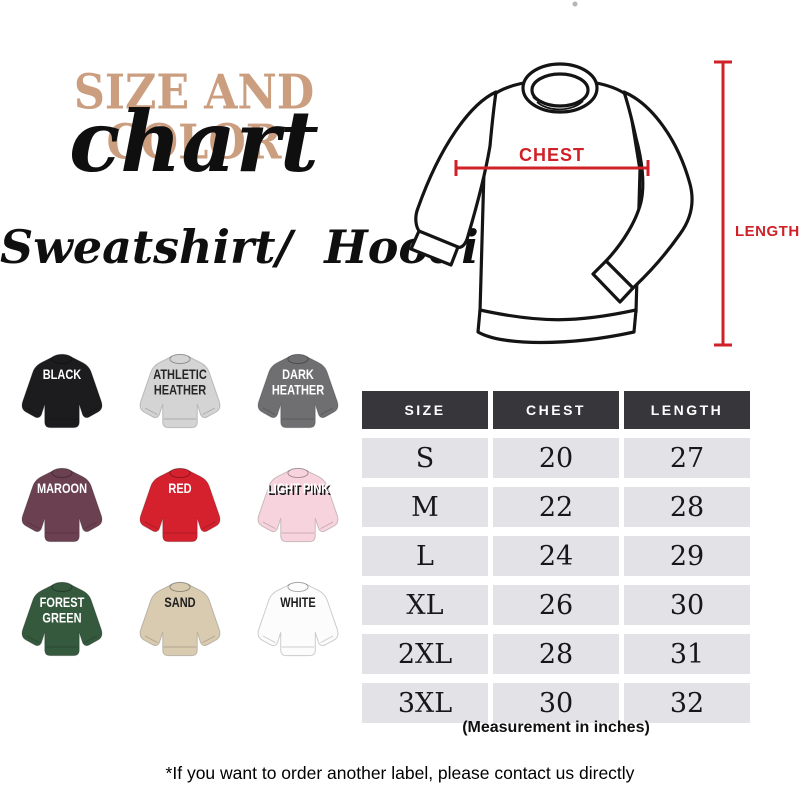 The image size is (800, 800). I want to click on swatch-color-label: LIGHT PINK, so click(298, 489).